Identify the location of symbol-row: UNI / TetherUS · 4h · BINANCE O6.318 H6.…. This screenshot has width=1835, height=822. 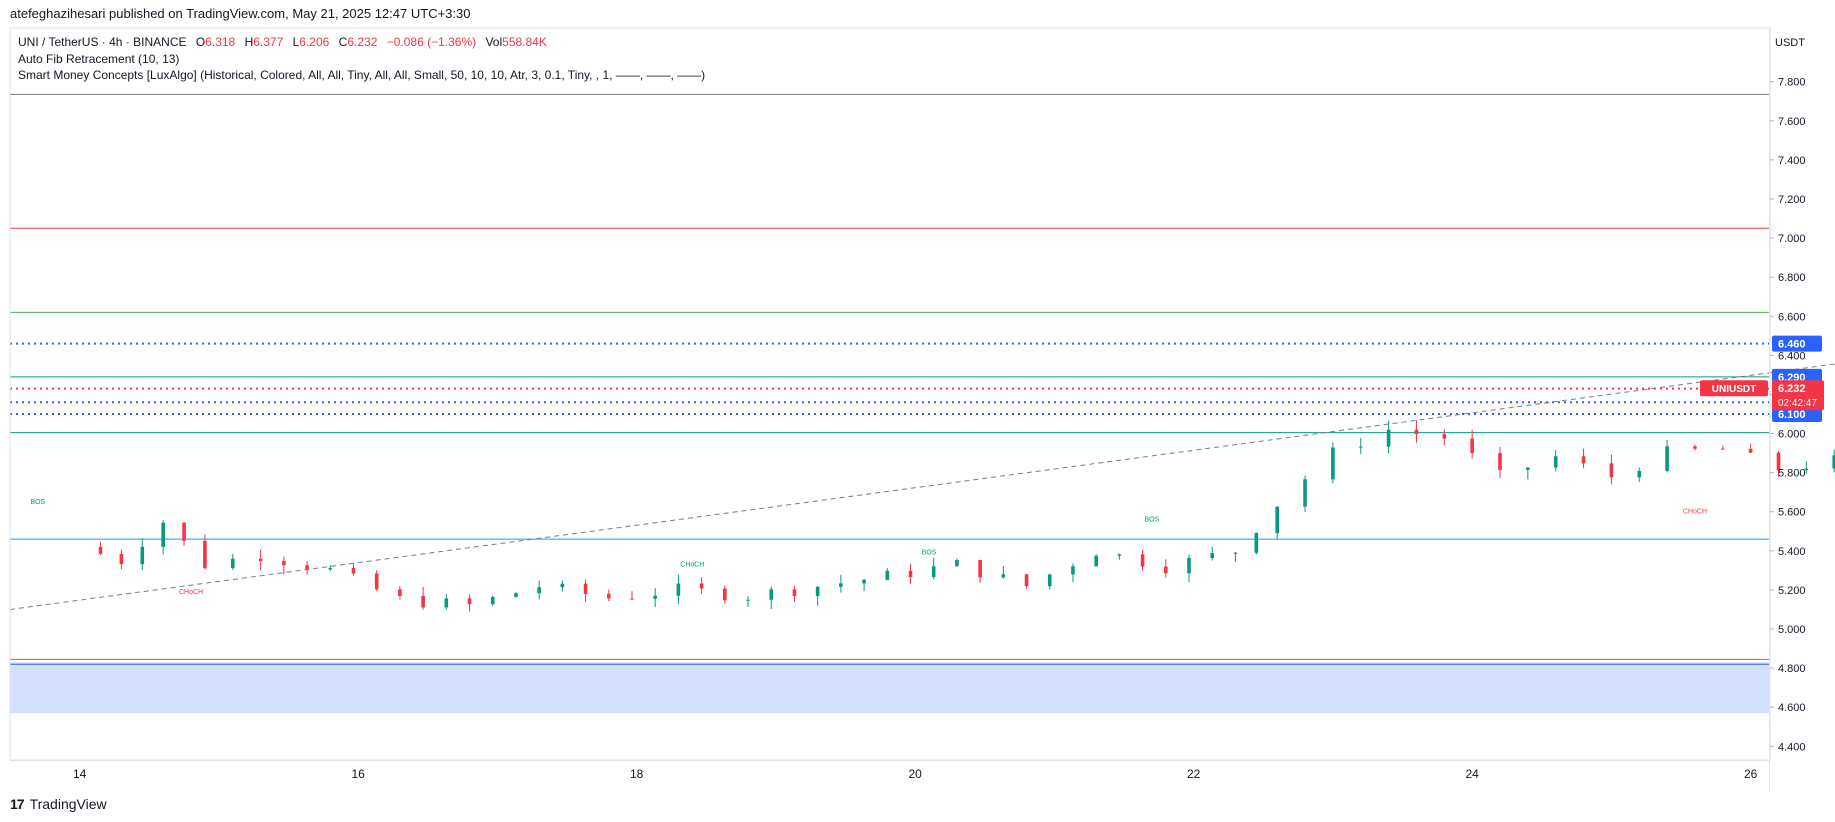
(361, 42).